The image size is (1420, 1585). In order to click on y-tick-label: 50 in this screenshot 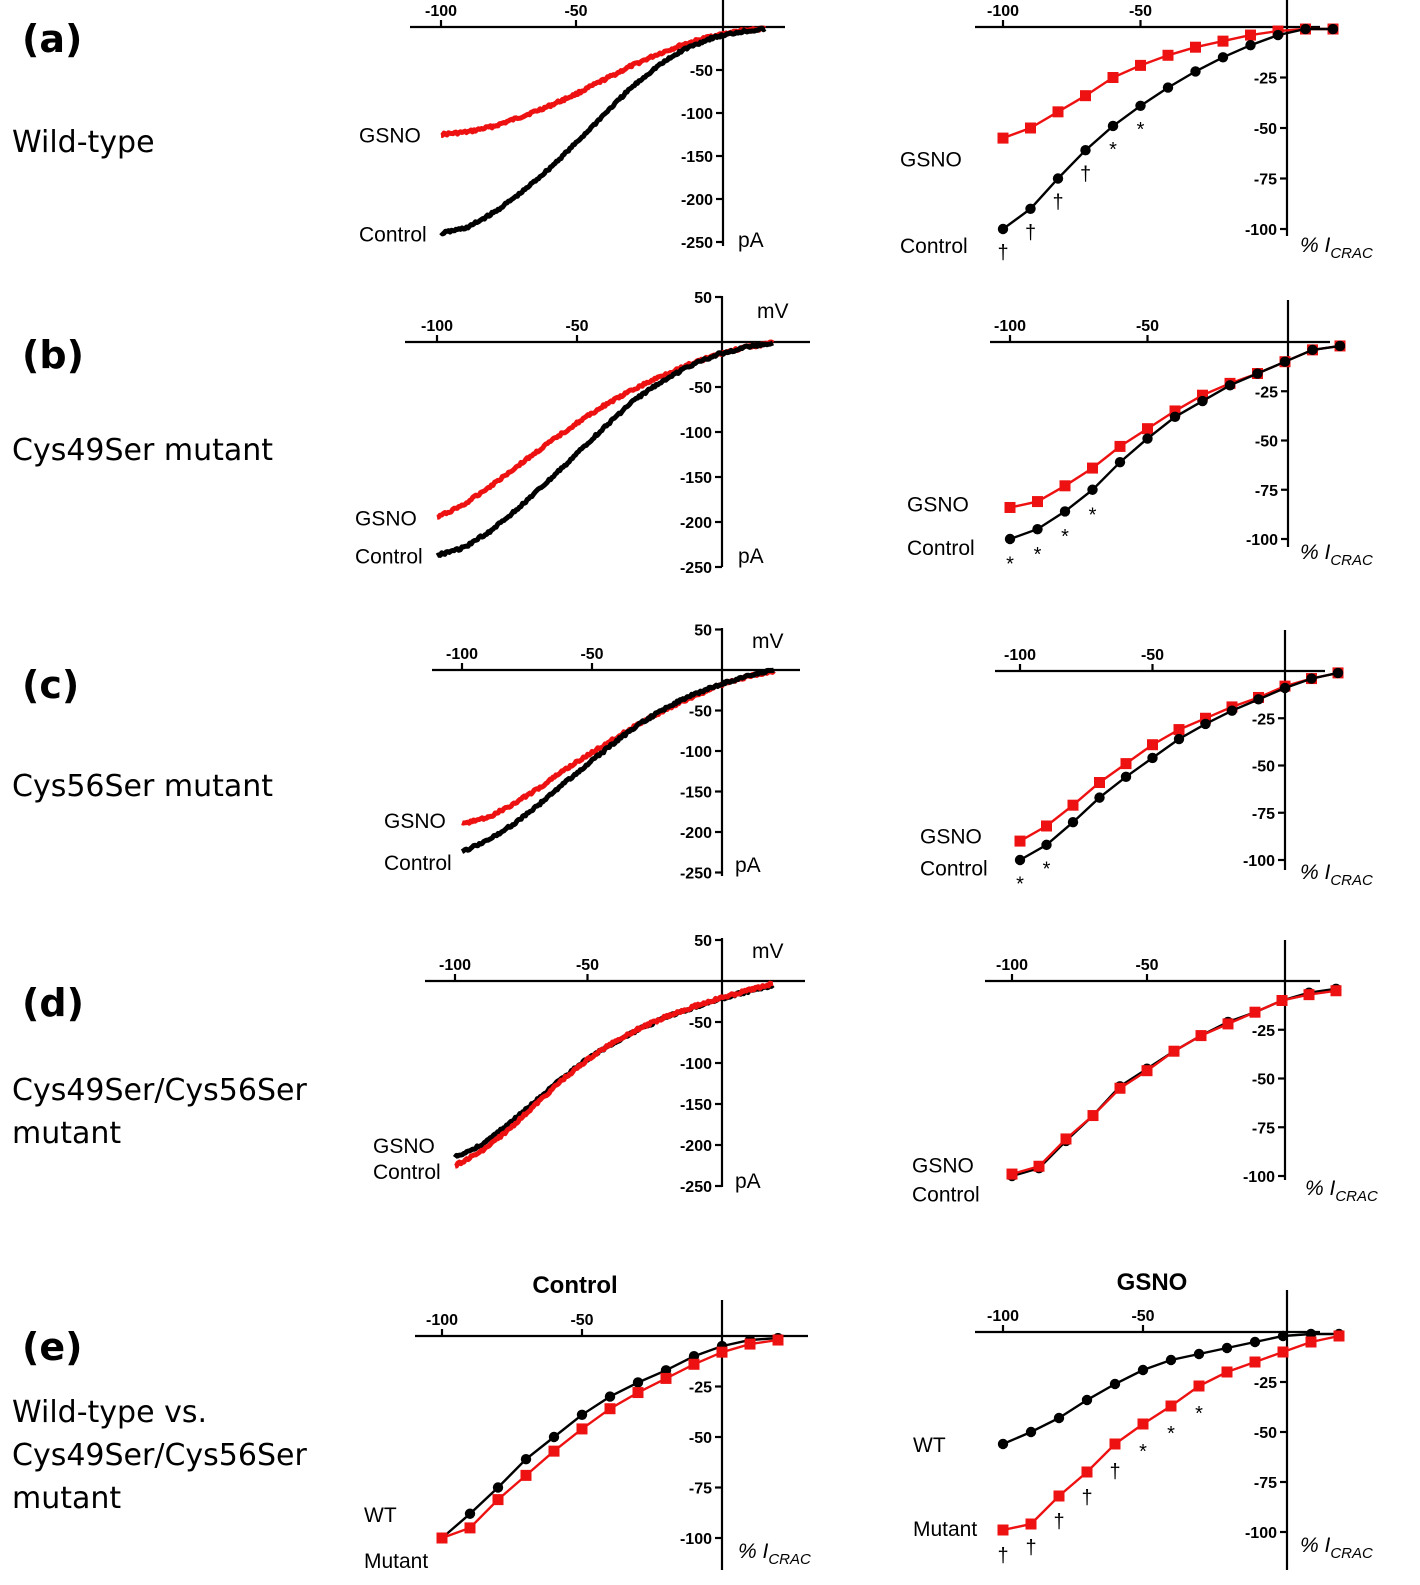, I will do `click(703, 941)`.